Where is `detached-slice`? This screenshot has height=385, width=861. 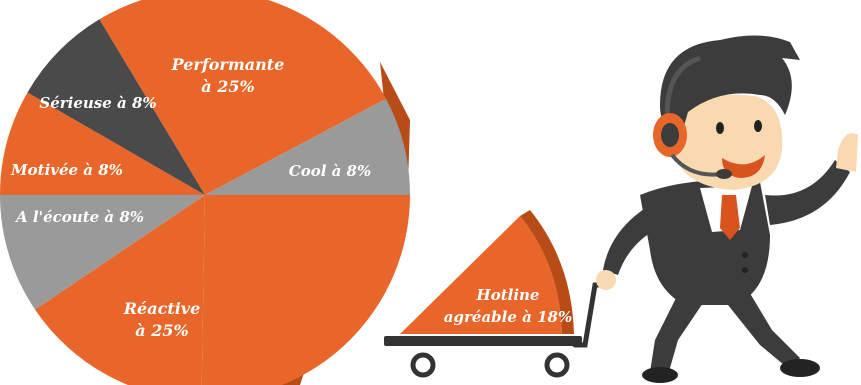
detached-slice is located at coordinates (481, 275).